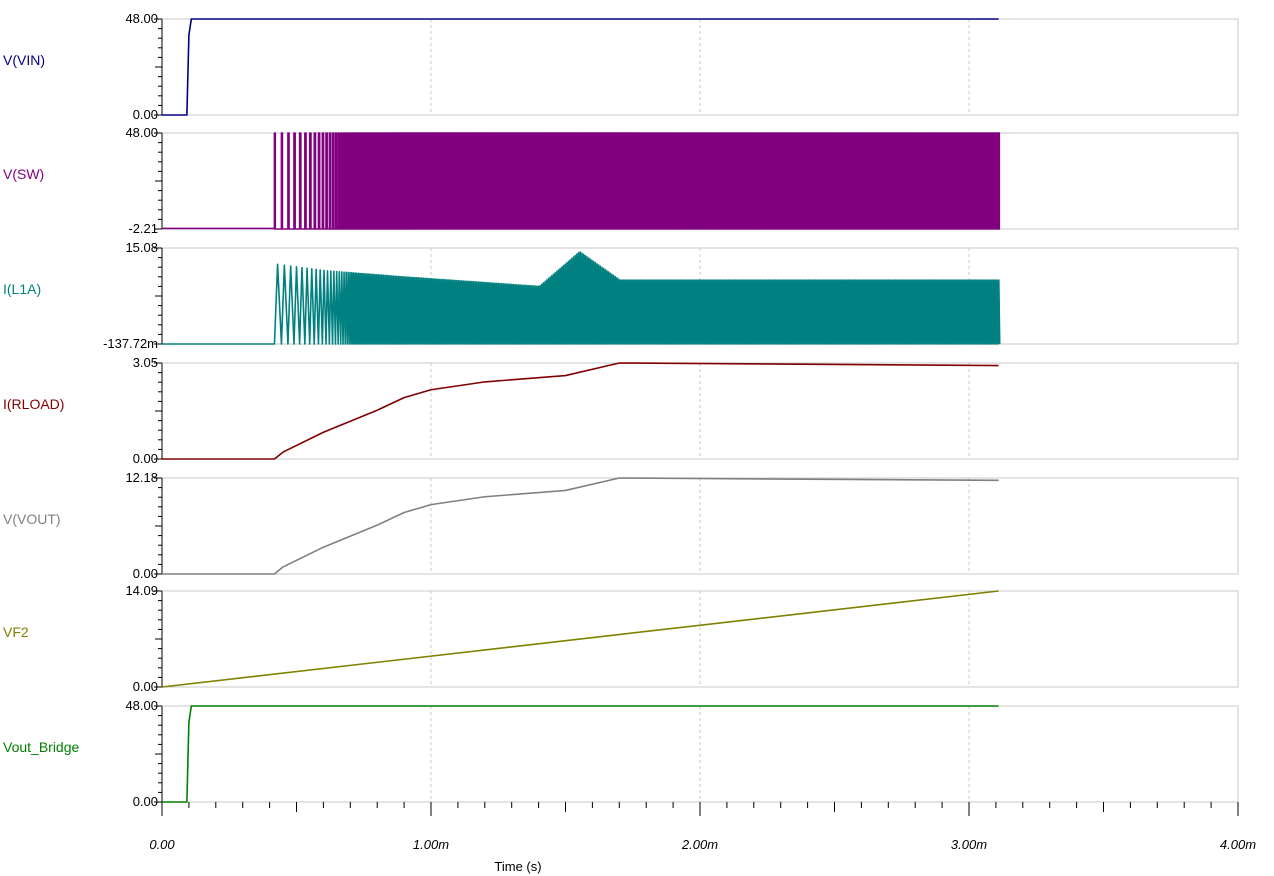 This screenshot has width=1274, height=876. I want to click on panel-label: V(VOUT), so click(32, 519).